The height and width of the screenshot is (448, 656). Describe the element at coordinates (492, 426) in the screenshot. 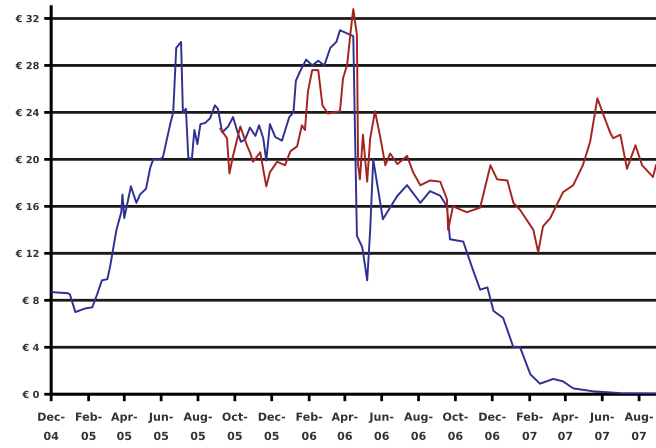

I see `x-tick-label: Dec- 06` at that location.